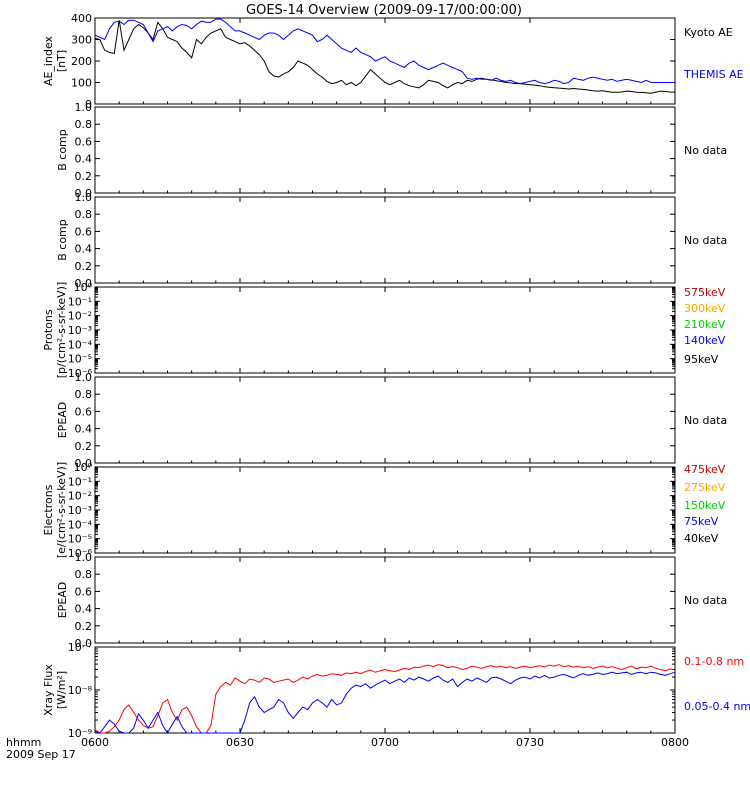  What do you see at coordinates (48, 329) in the screenshot?
I see `y-axis-label: Protons` at bounding box center [48, 329].